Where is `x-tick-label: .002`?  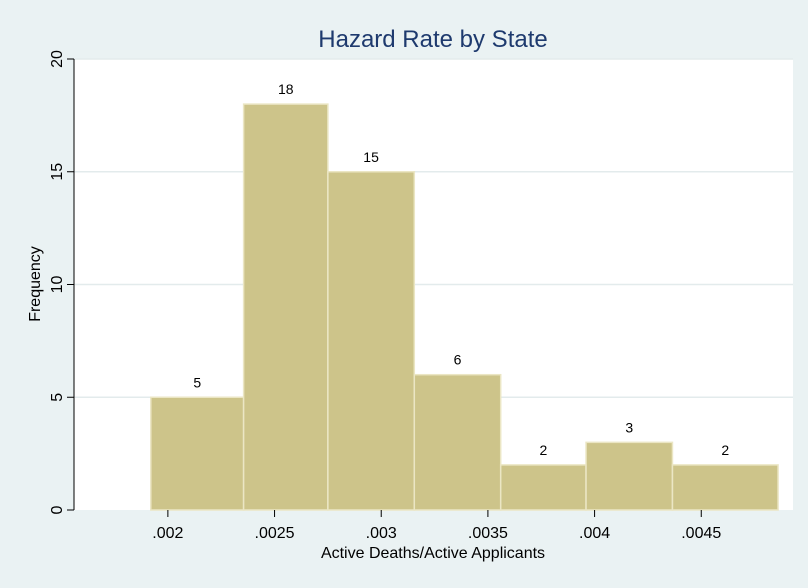 x-tick-label: .002 is located at coordinates (167, 533).